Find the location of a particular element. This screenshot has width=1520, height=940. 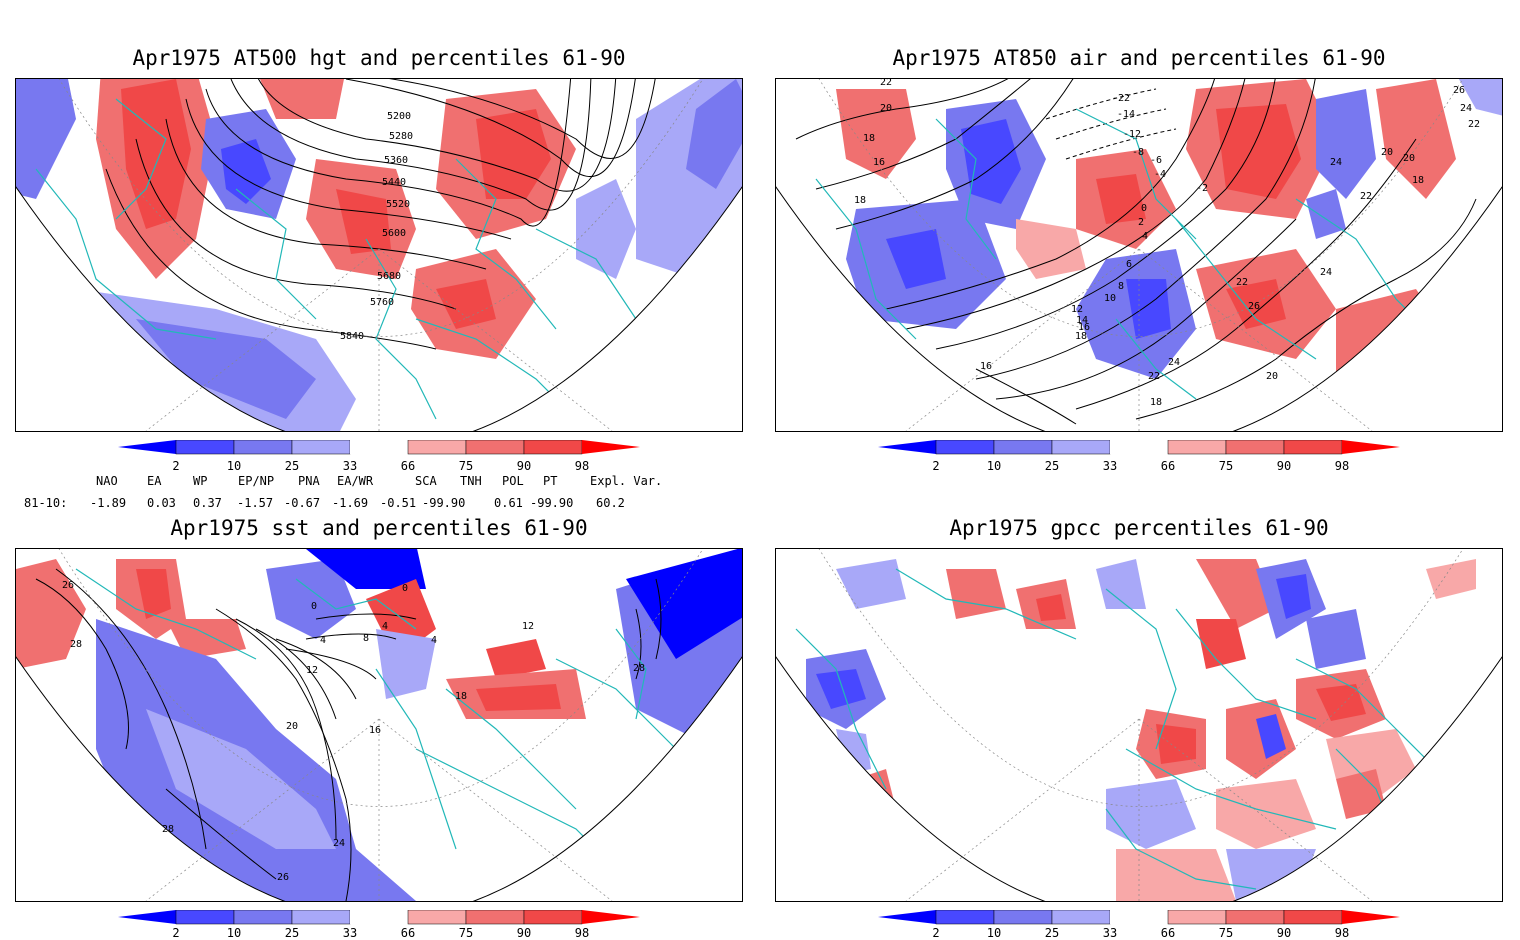

contour-label: -8 is located at coordinates (1138, 152).